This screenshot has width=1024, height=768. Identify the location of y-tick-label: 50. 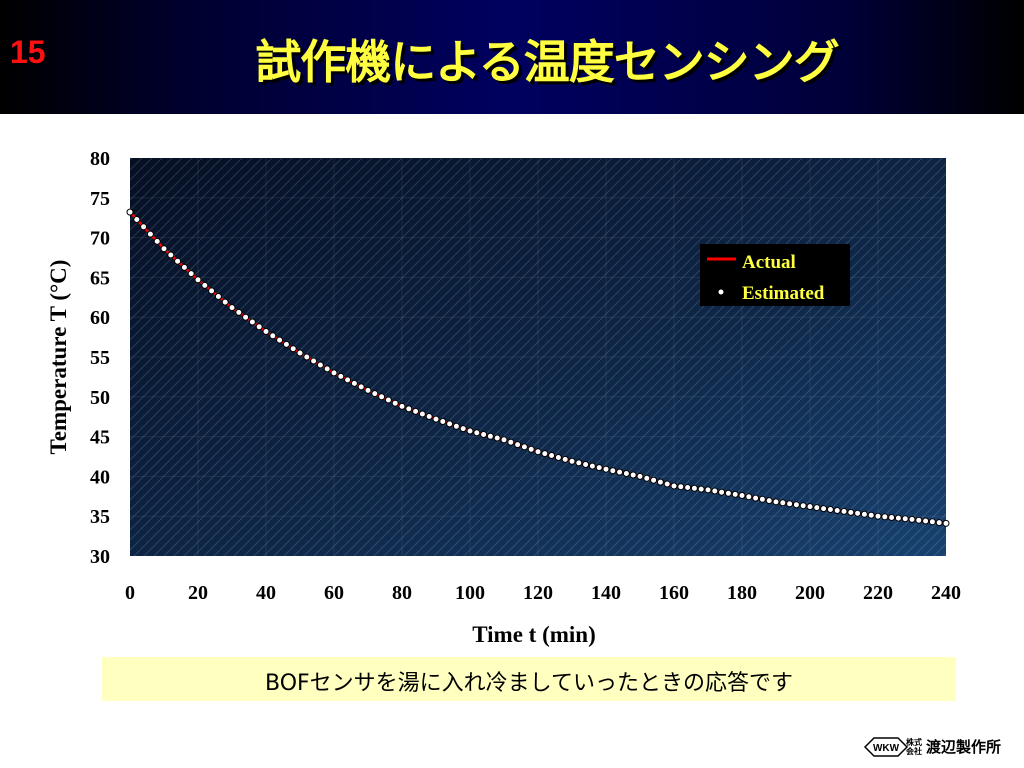
(100, 398).